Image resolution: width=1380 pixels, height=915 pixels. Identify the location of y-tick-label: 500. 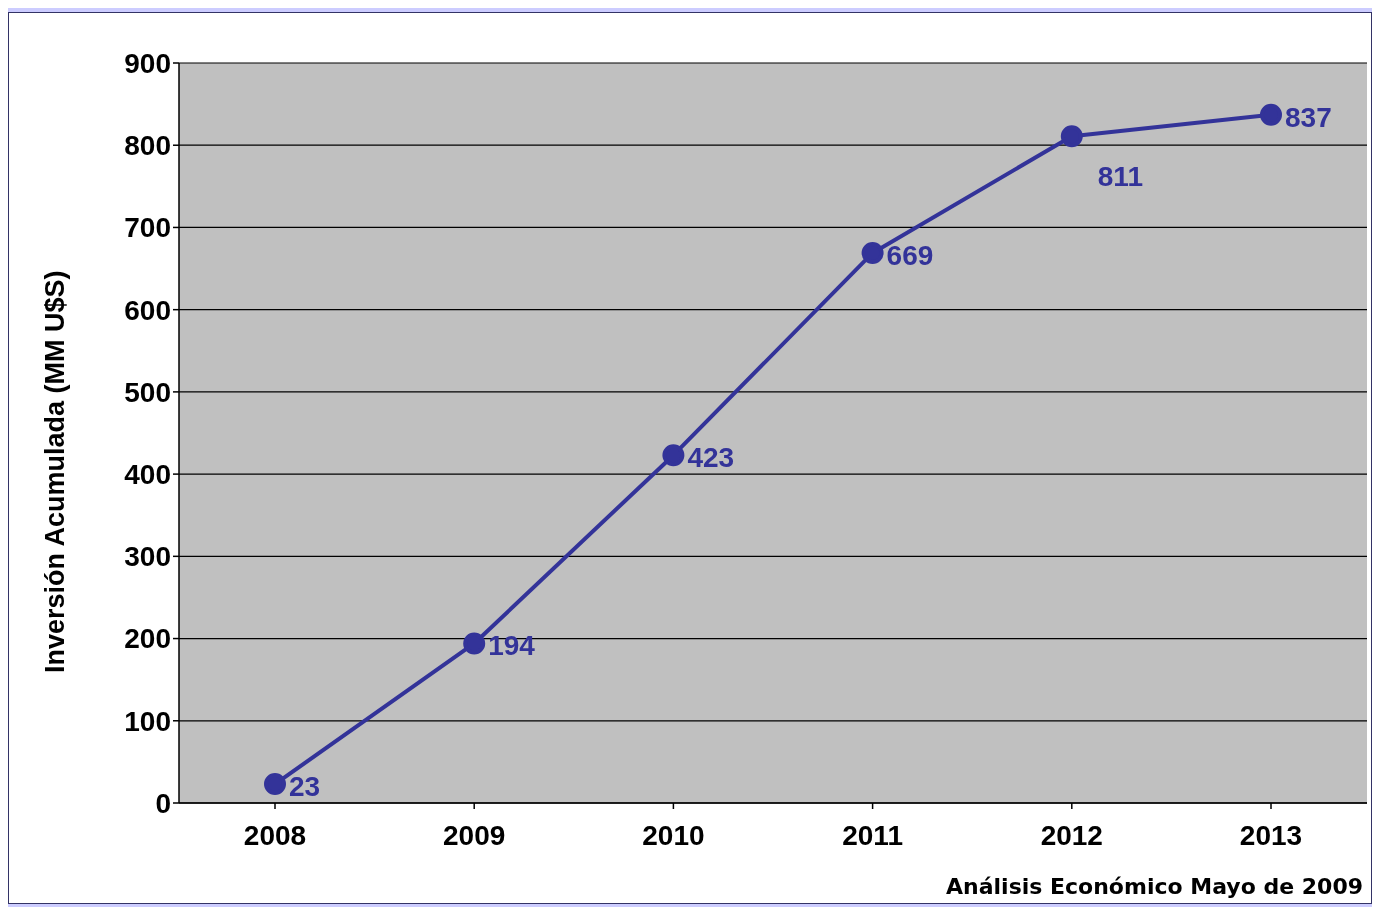
(147, 392).